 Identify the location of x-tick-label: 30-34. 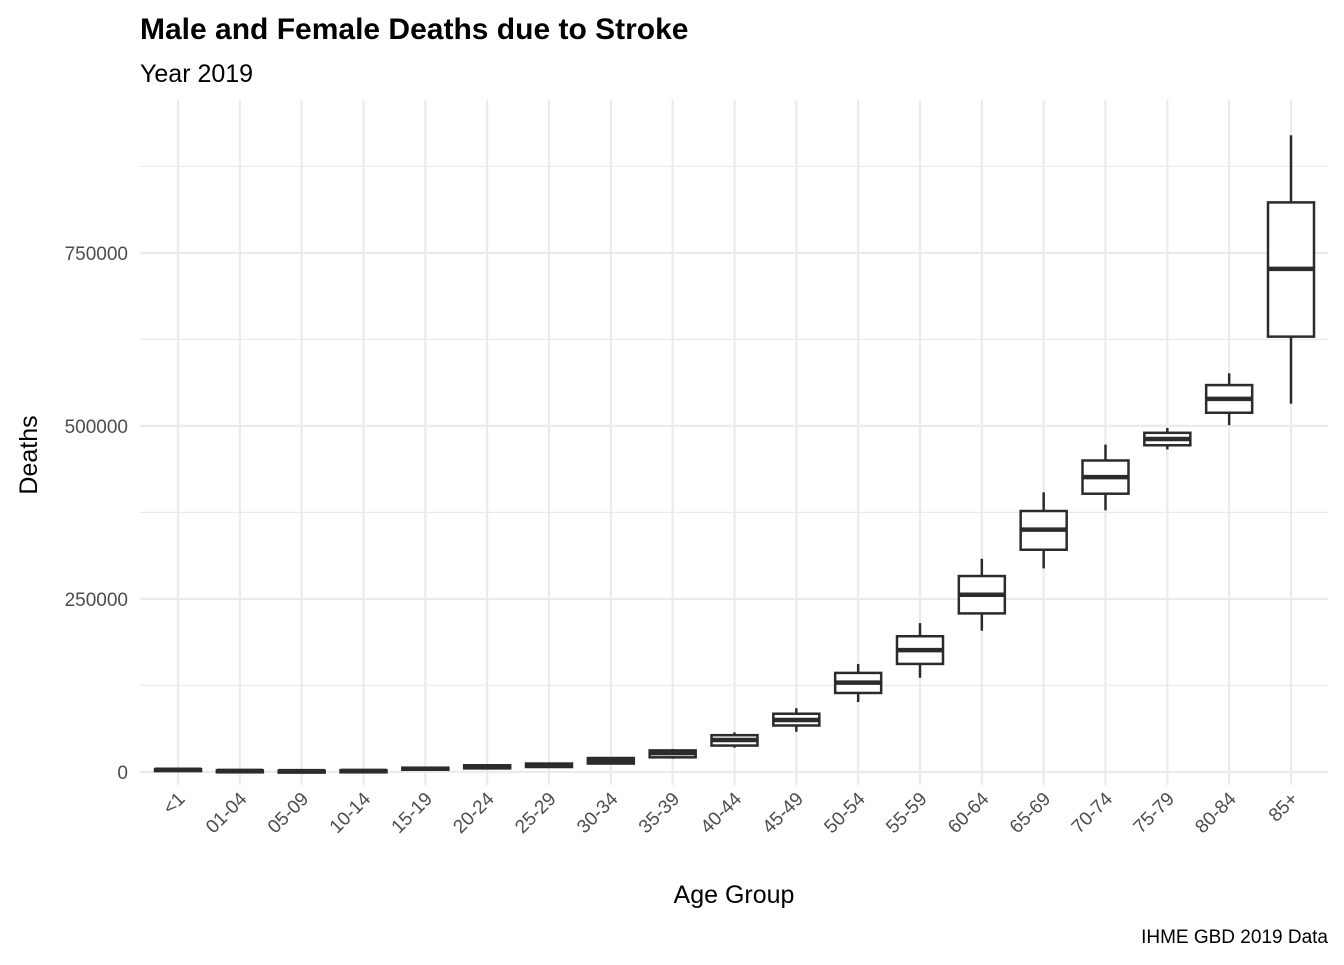
(598, 813).